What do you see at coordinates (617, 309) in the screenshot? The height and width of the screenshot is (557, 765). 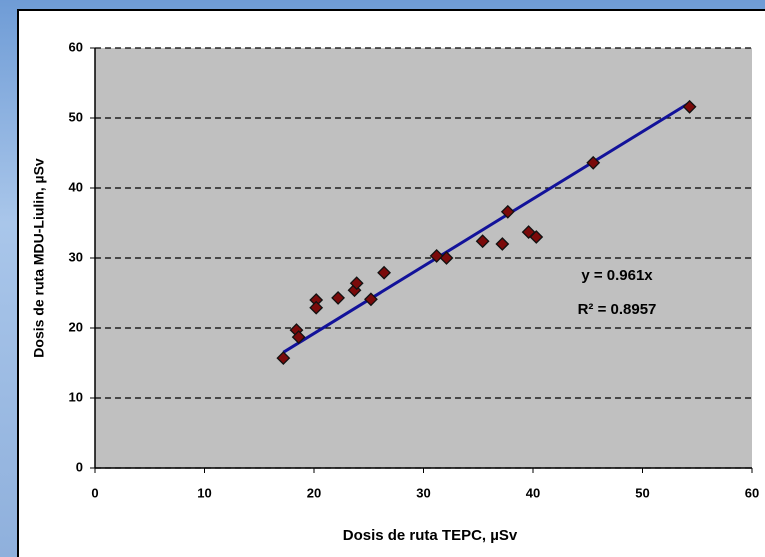 I see `trendline-r-squared: R² = 0.8957` at bounding box center [617, 309].